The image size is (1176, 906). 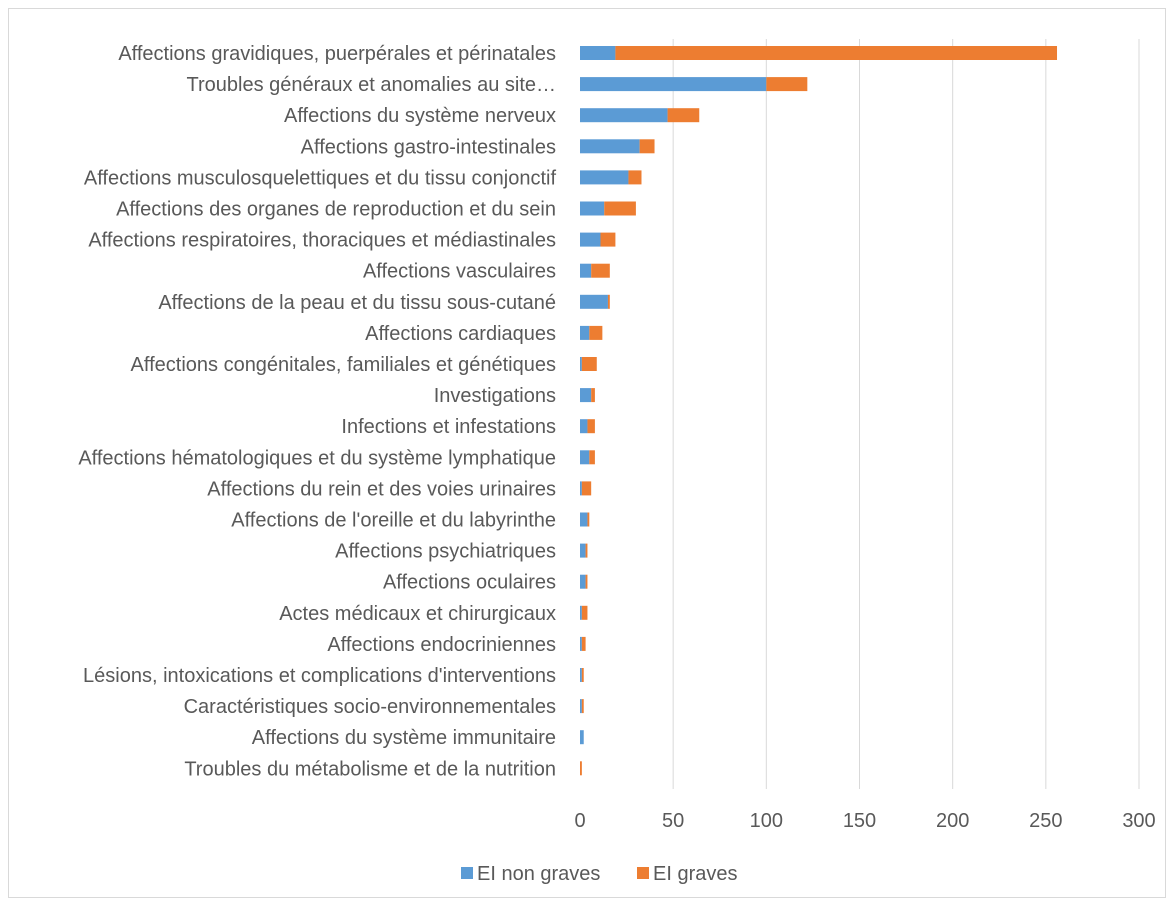 I want to click on bar-ei-non-graves-affections-de-la-peau-et-du-tissu-sous-cutane, so click(x=594, y=301).